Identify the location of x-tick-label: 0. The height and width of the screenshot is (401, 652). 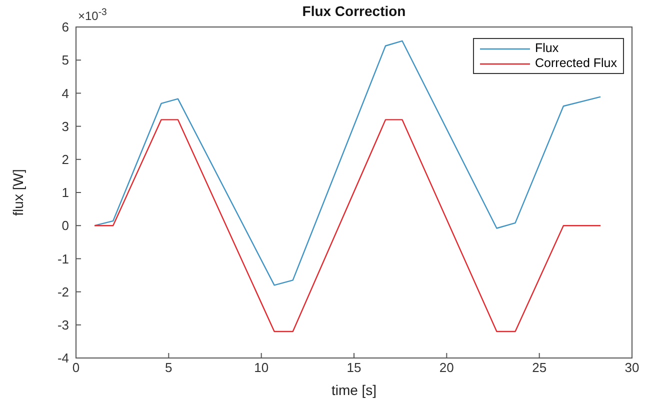
(76, 368).